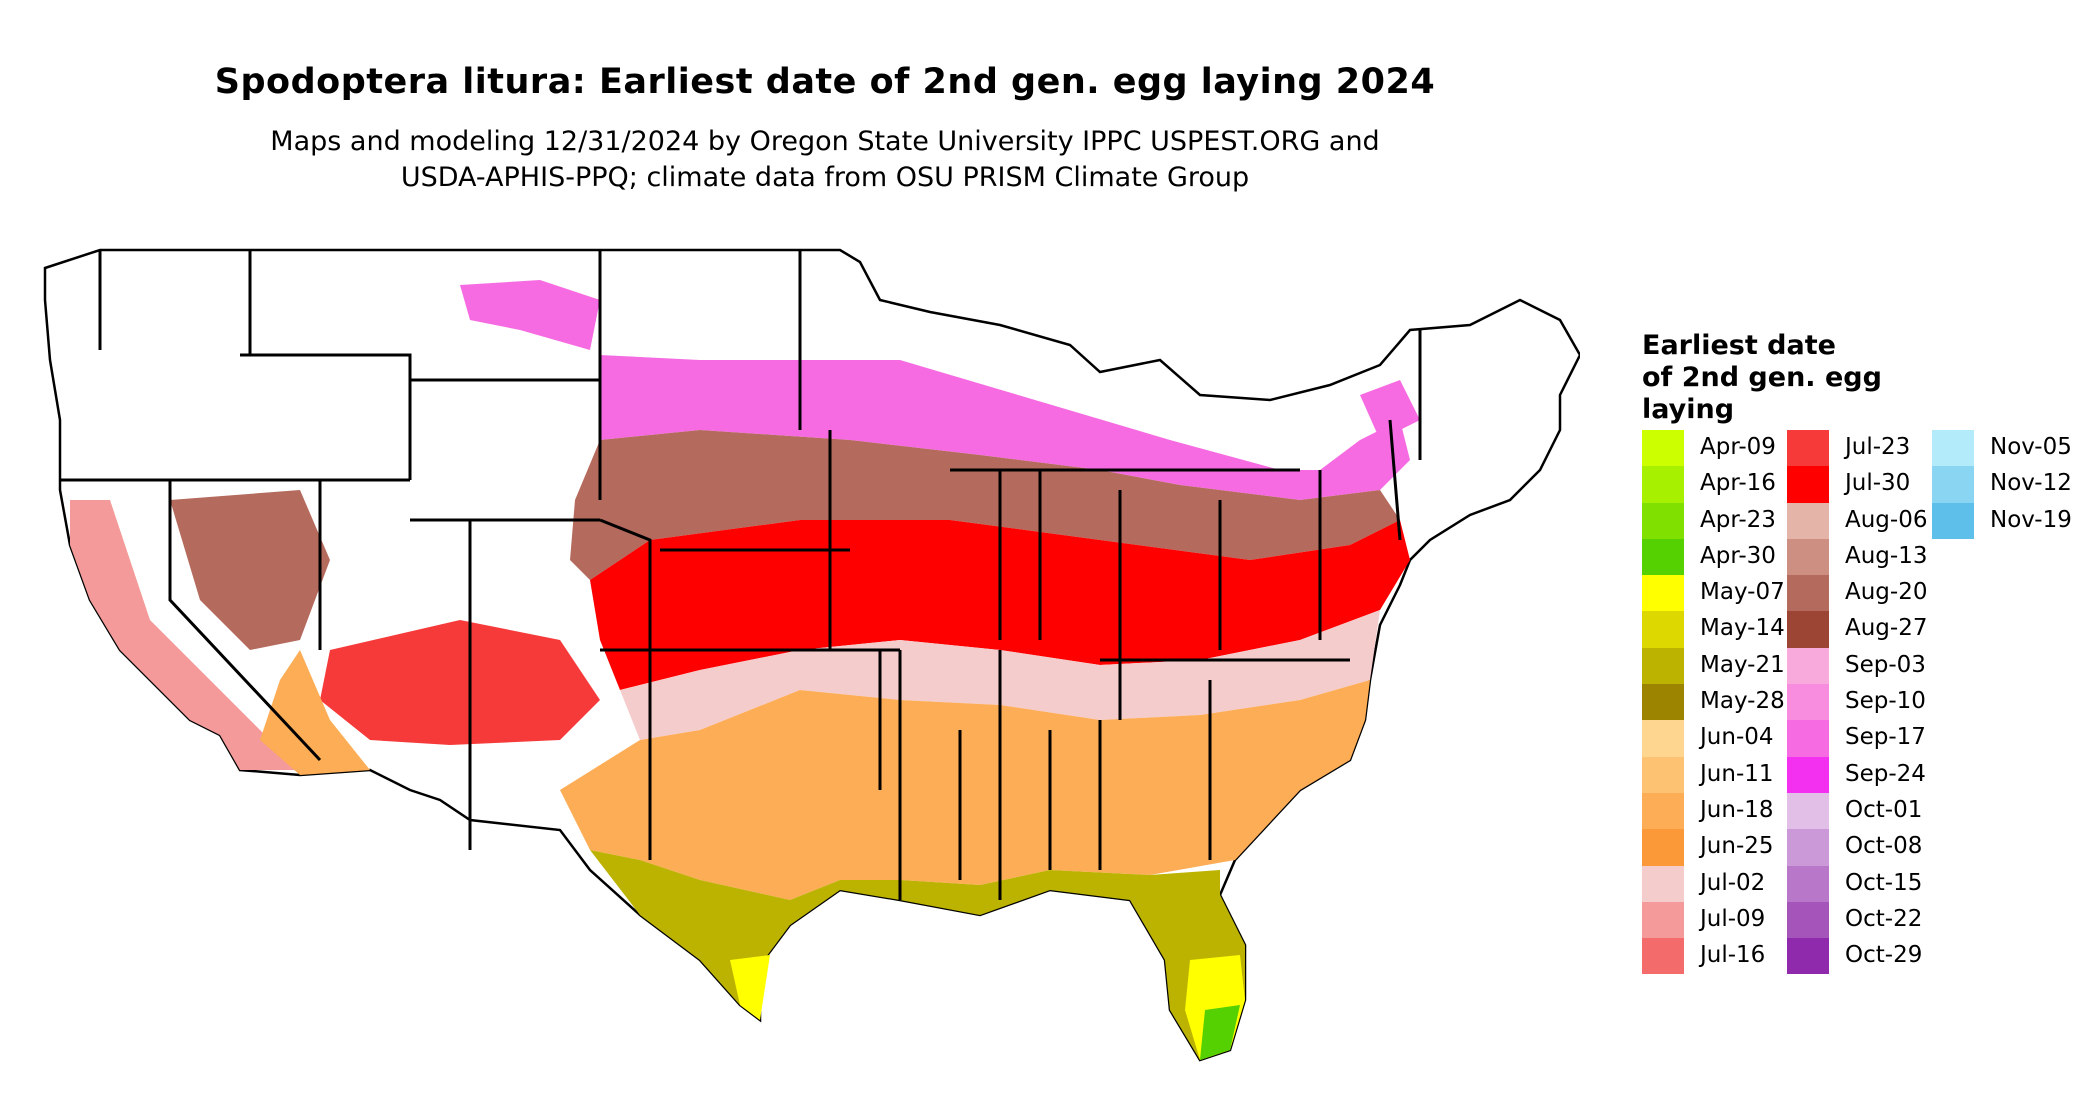 The width and height of the screenshot is (2100, 1116). What do you see at coordinates (1738, 519) in the screenshot?
I see `legend-label: Apr-23` at bounding box center [1738, 519].